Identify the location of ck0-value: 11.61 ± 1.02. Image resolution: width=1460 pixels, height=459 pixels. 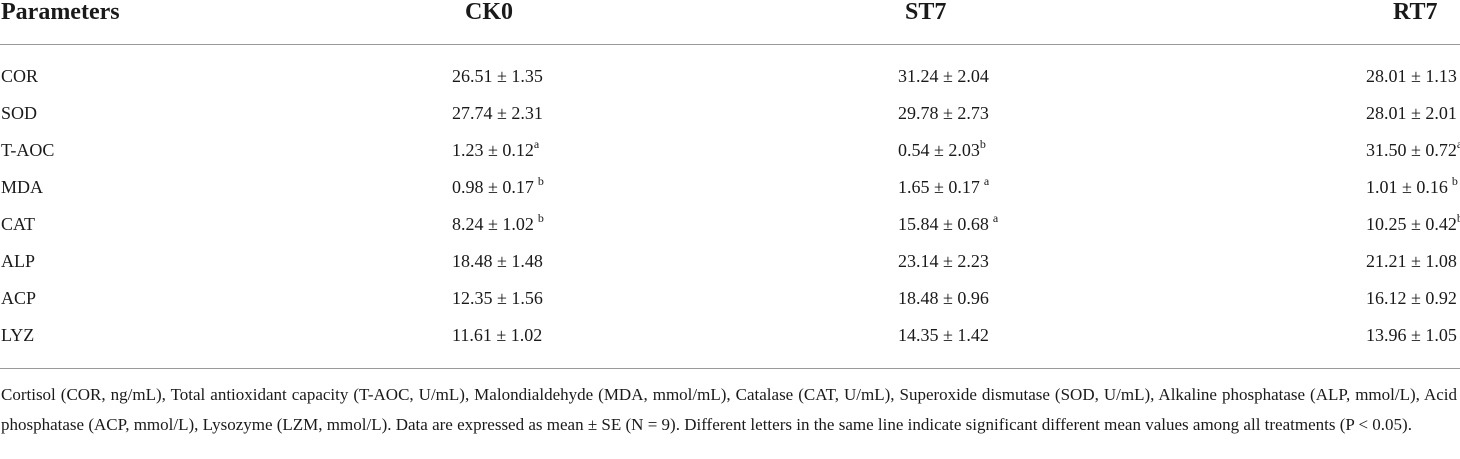
(497, 335).